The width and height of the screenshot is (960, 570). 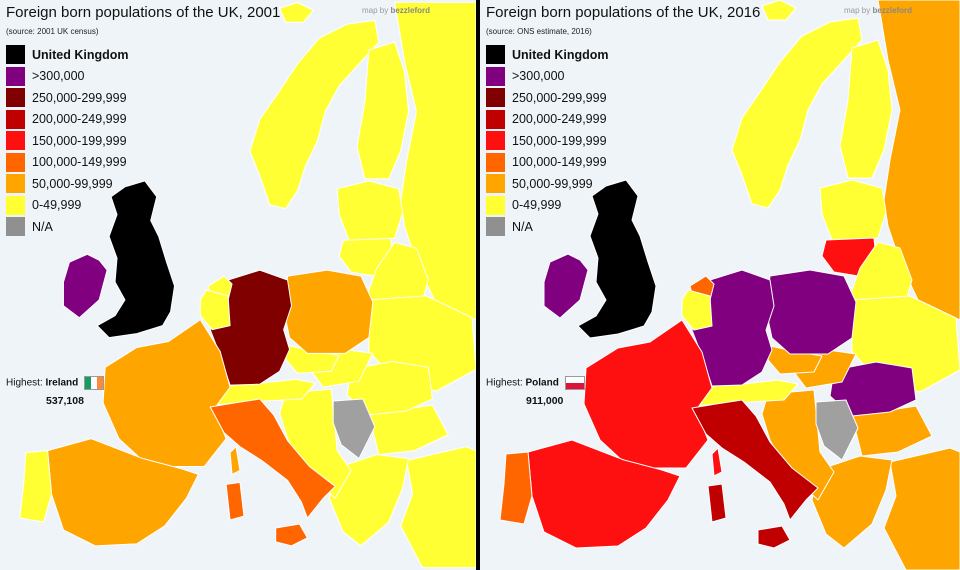 I want to click on map-title: Foreign born populations of the UK, 2001, so click(x=143, y=12).